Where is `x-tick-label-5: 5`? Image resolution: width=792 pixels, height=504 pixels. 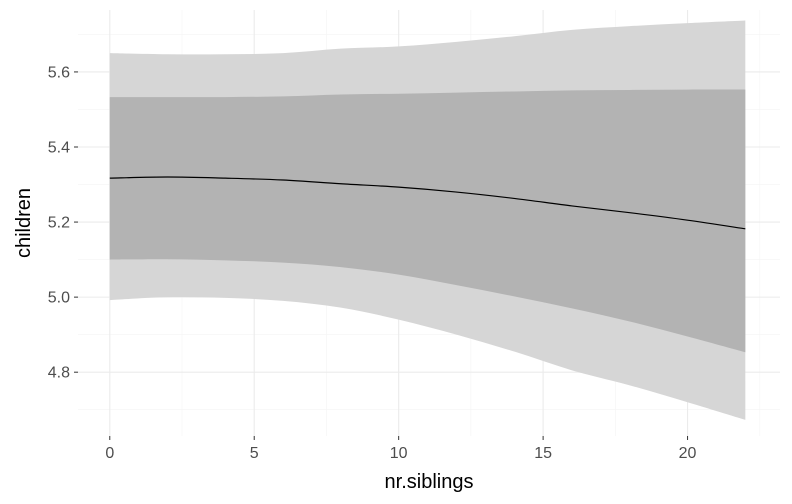 x-tick-label-5: 5 is located at coordinates (254, 453).